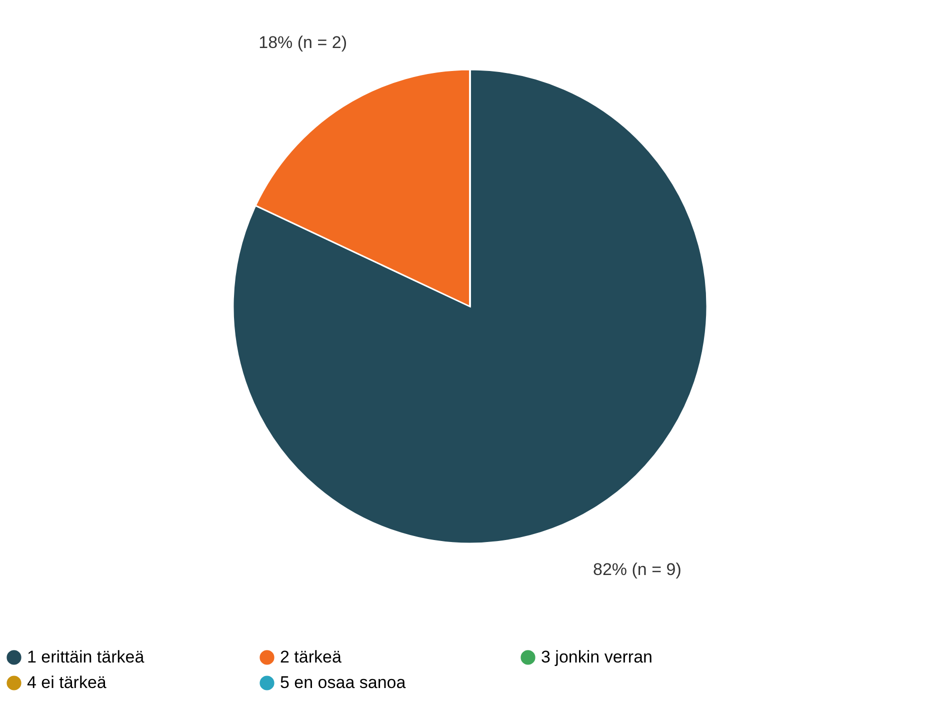  Describe the element at coordinates (67, 682) in the screenshot. I see `legend-label: 4 ei tärkeä` at that location.